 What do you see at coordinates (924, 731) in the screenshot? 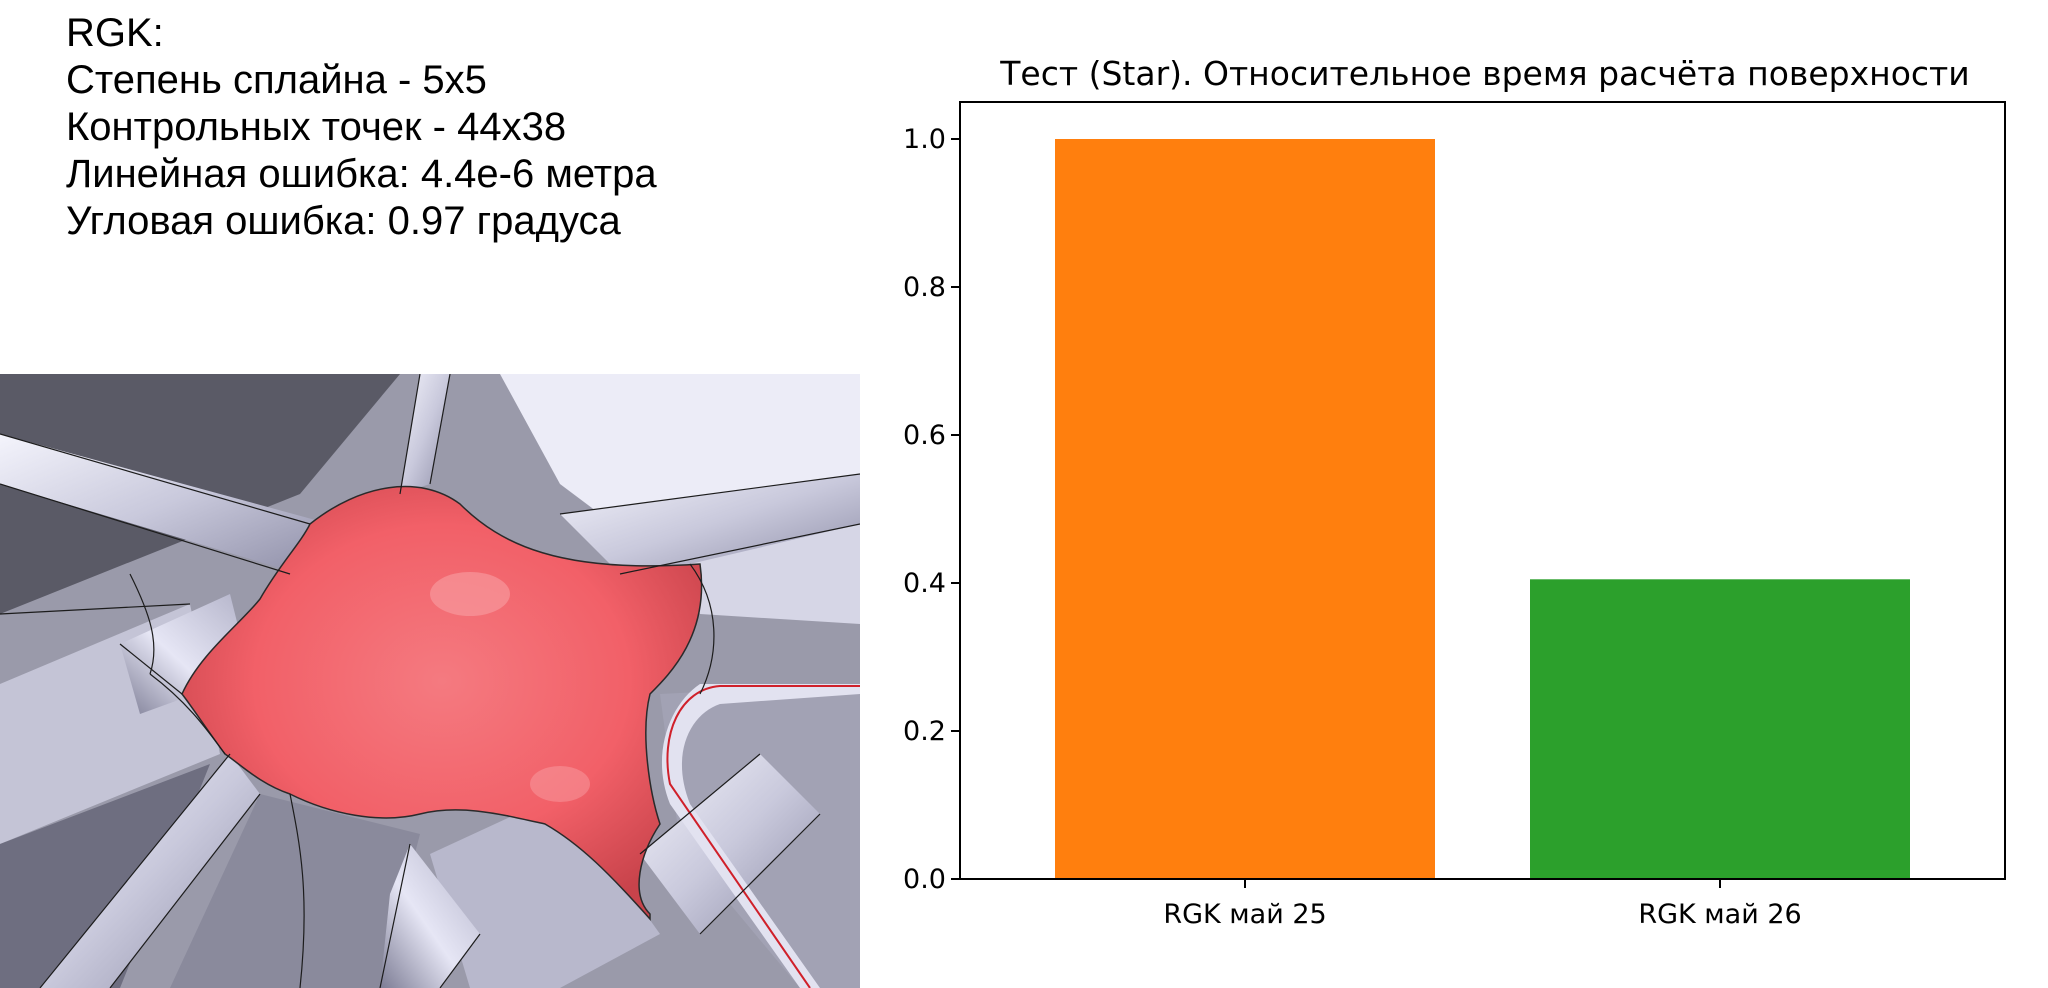
I see `y-tick-label: 0.2` at bounding box center [924, 731].